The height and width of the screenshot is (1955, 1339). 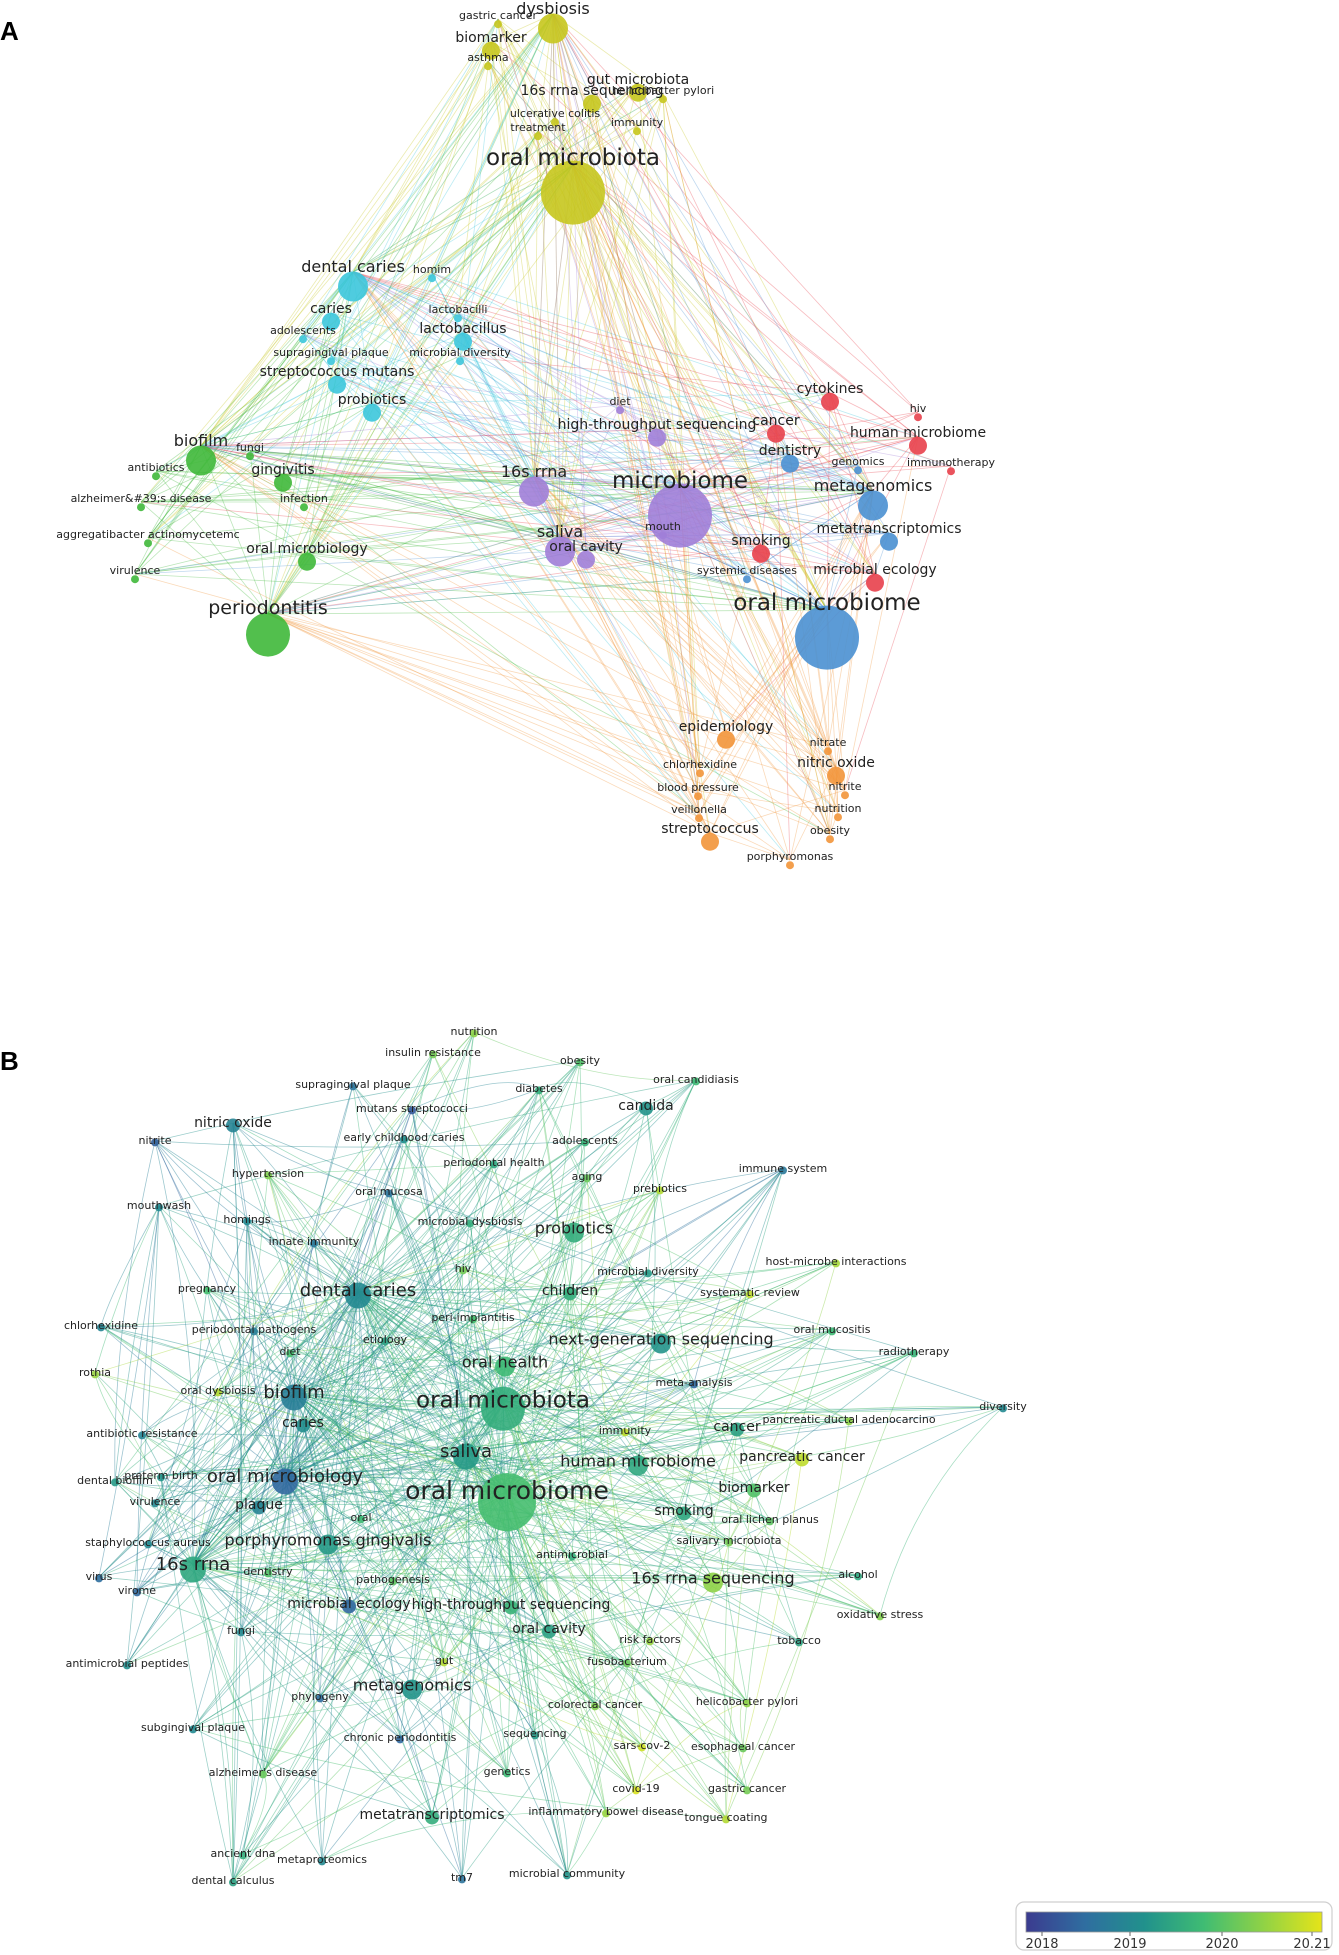 I want to click on edge-antimicrobial, so click(x=433, y=1474).